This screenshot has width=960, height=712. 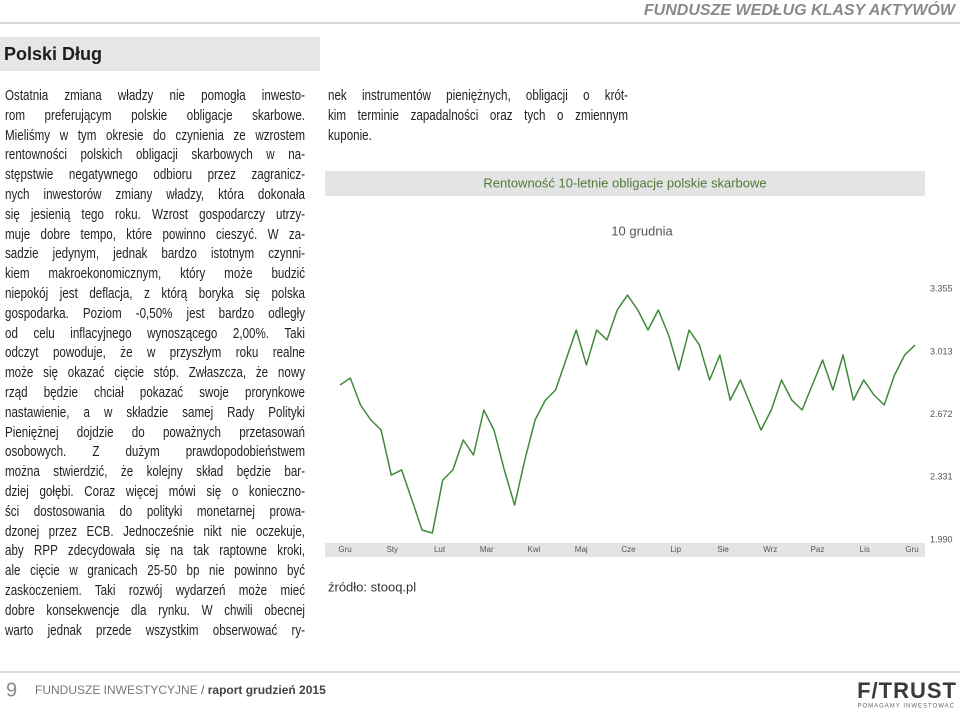 What do you see at coordinates (440, 549) in the screenshot?
I see `x-tick-label: Lut` at bounding box center [440, 549].